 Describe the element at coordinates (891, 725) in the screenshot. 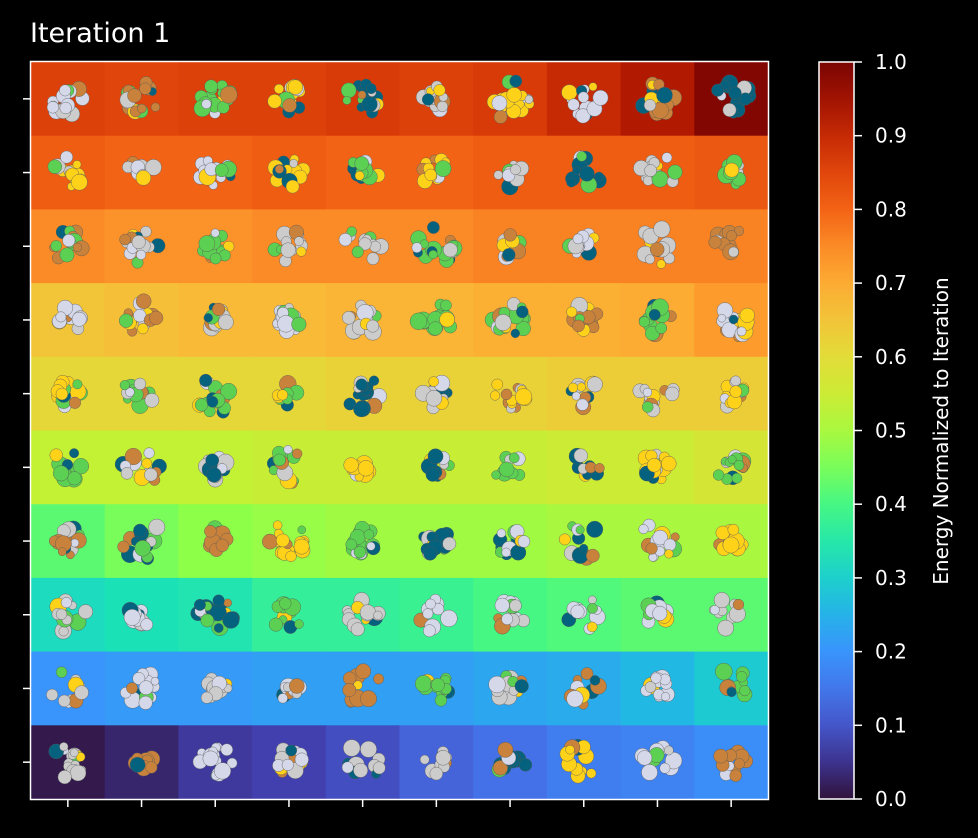

I see `colorbar-tick-label: 0.1` at that location.